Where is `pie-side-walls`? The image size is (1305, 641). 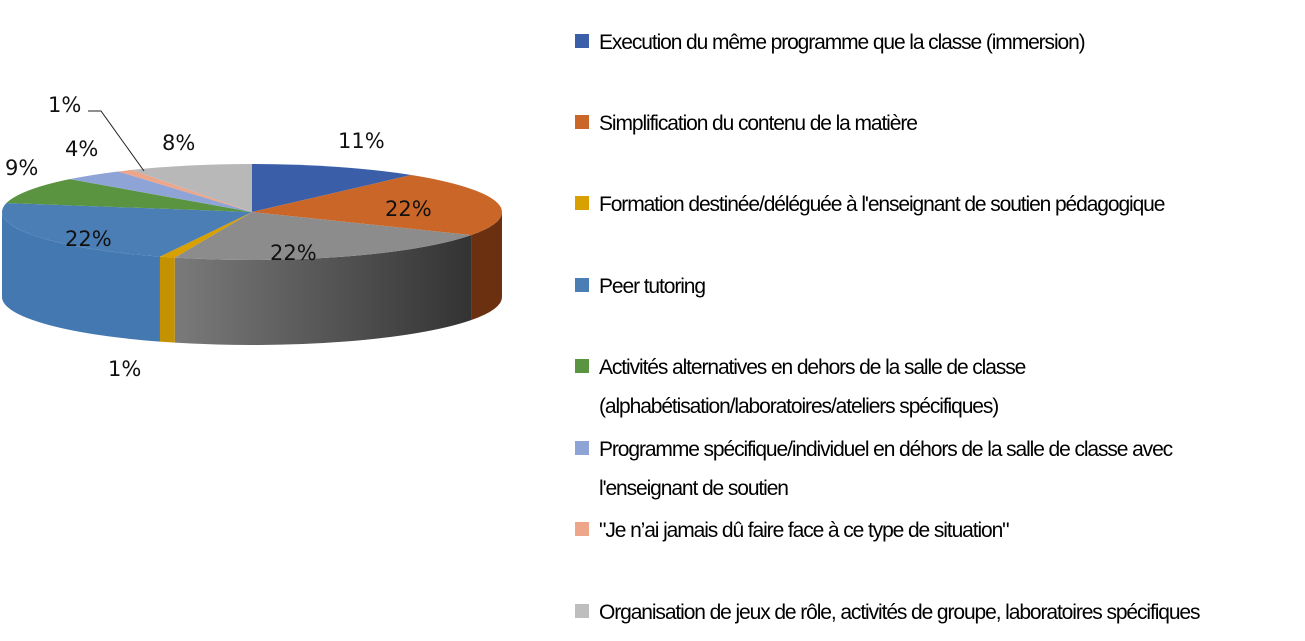
pie-side-walls is located at coordinates (252, 279).